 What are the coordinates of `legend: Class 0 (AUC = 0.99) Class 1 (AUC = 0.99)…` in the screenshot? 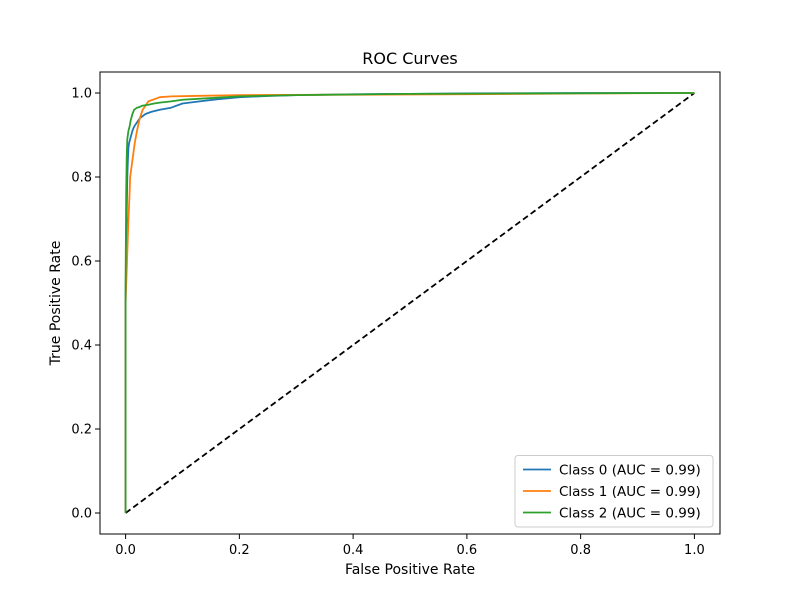 It's located at (614, 491).